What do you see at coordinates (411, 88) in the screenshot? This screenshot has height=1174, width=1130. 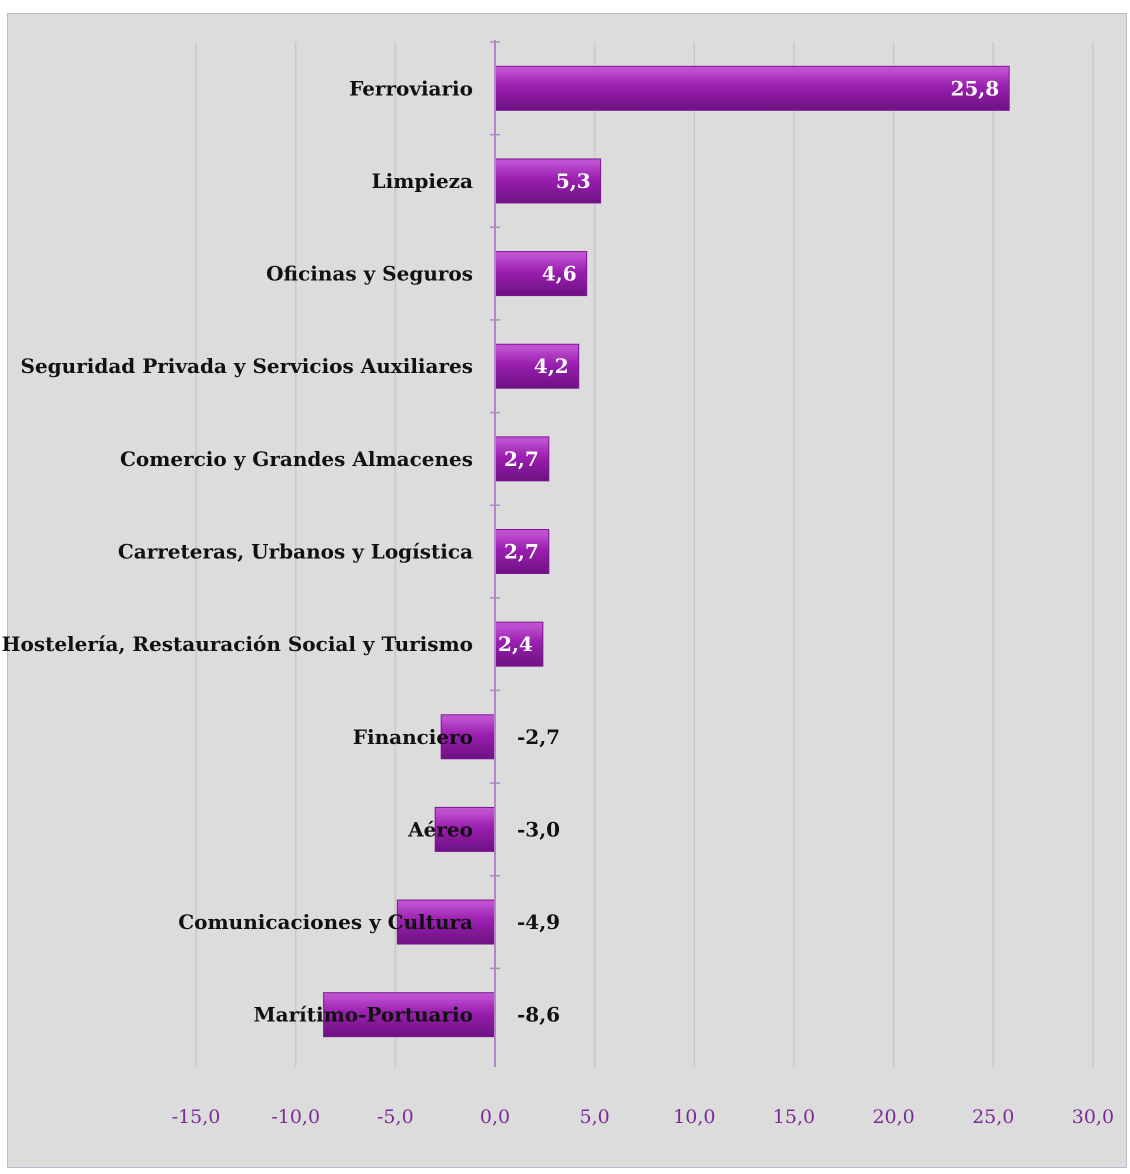 I see `category-label: Ferroviario` at bounding box center [411, 88].